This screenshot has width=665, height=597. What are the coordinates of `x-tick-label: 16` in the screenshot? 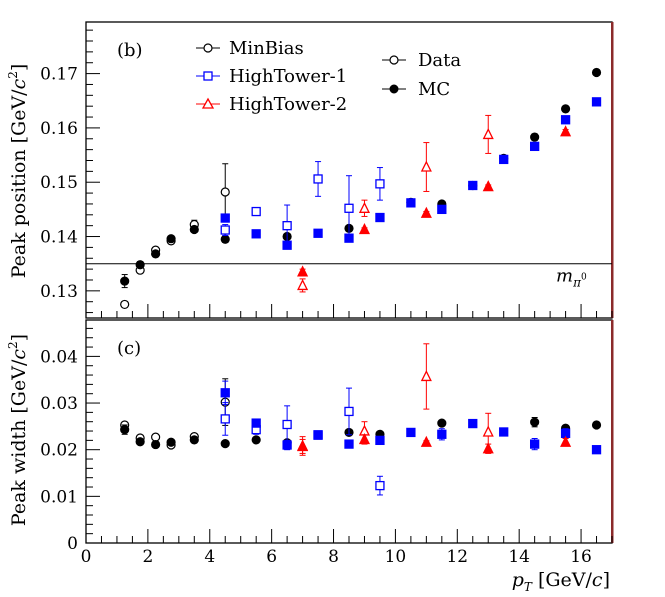 It's located at (581, 557).